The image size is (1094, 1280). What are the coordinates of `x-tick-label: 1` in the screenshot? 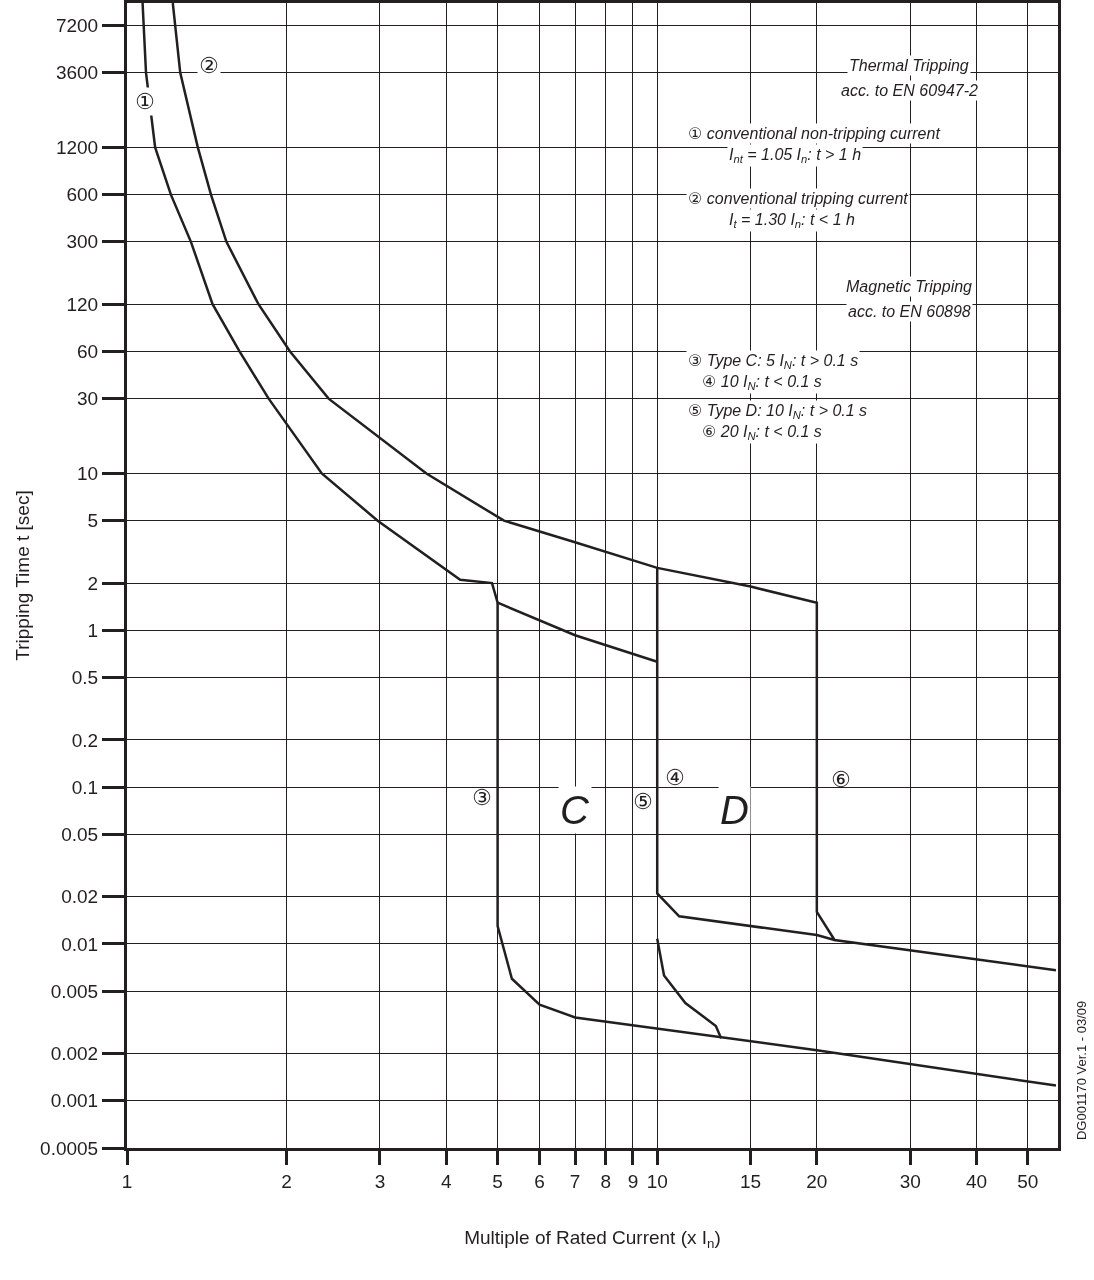 It's located at (127, 1181).